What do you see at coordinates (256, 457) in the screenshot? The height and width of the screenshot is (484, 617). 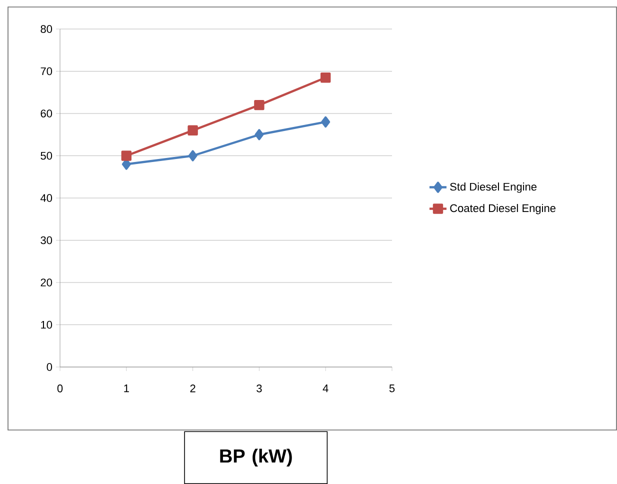 I see `x-axis-title: BP (kW)` at bounding box center [256, 457].